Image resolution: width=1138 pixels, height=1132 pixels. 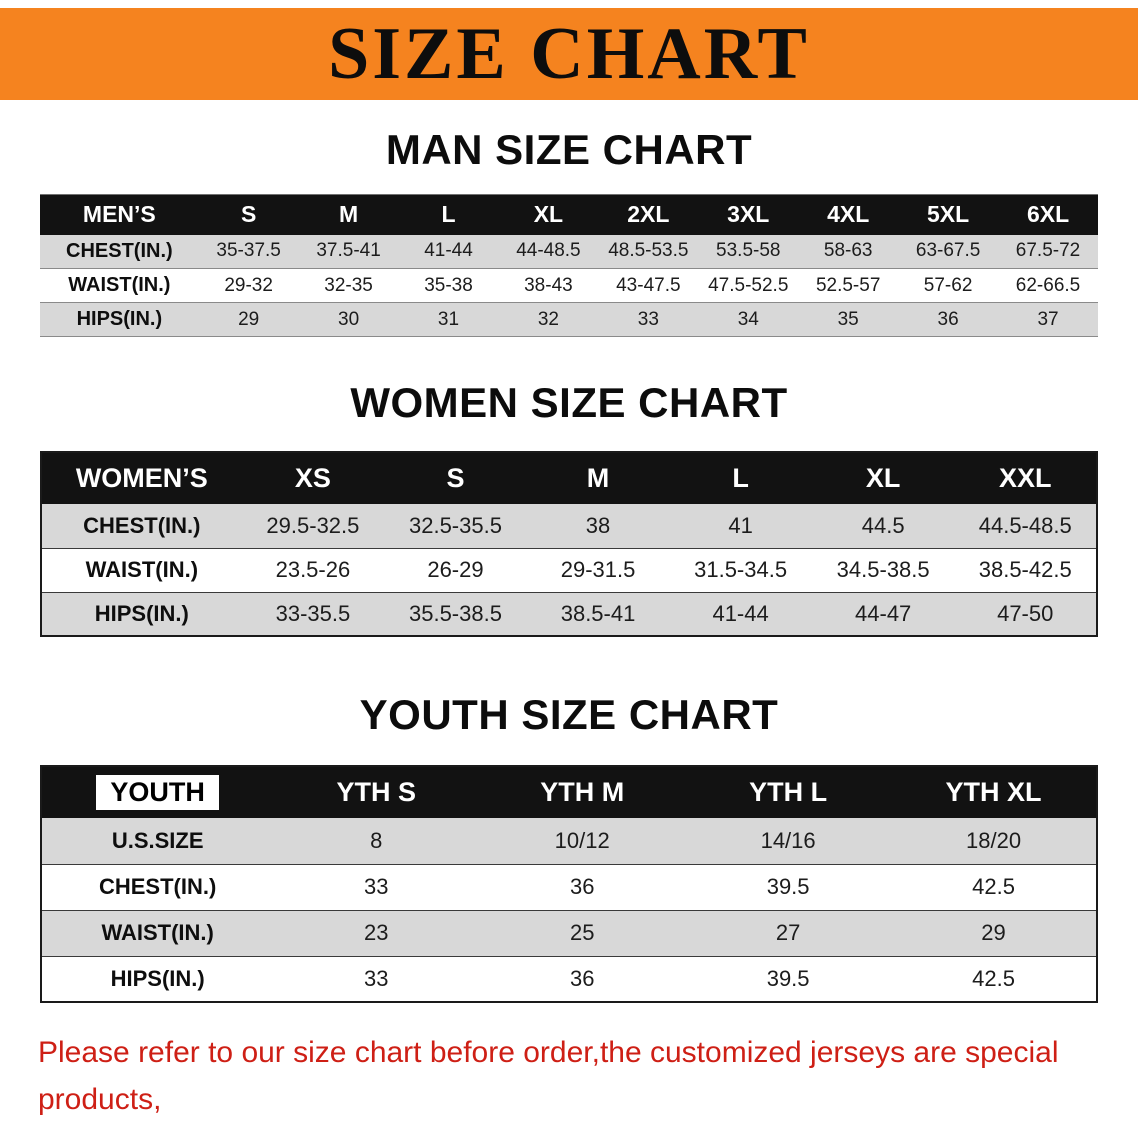 I want to click on size-cell: 57-62, so click(x=948, y=285).